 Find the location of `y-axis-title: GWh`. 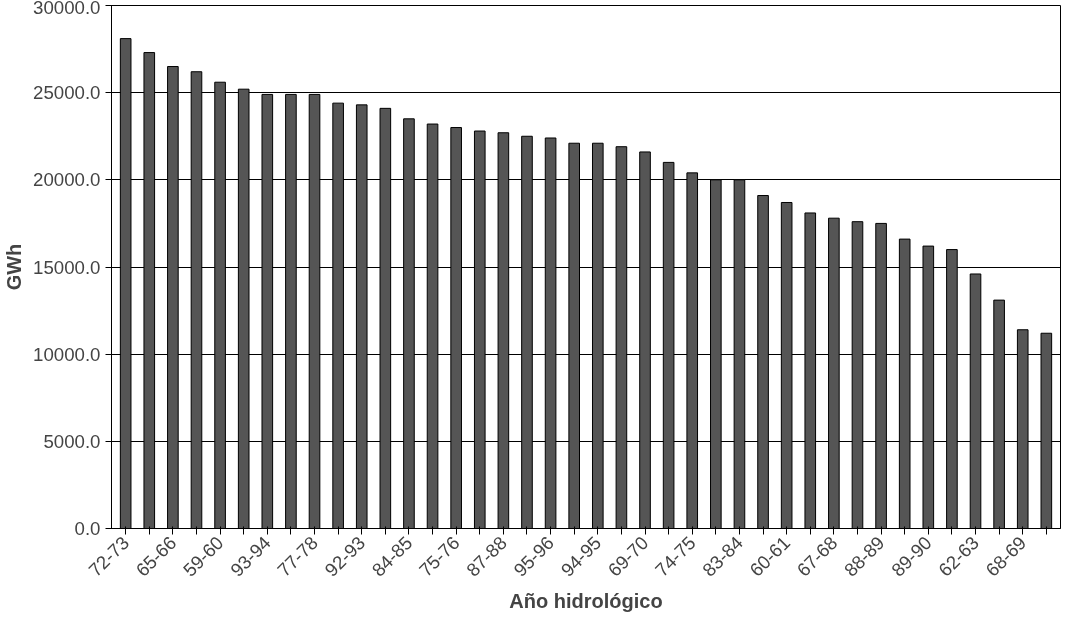

y-axis-title: GWh is located at coordinates (14, 267).